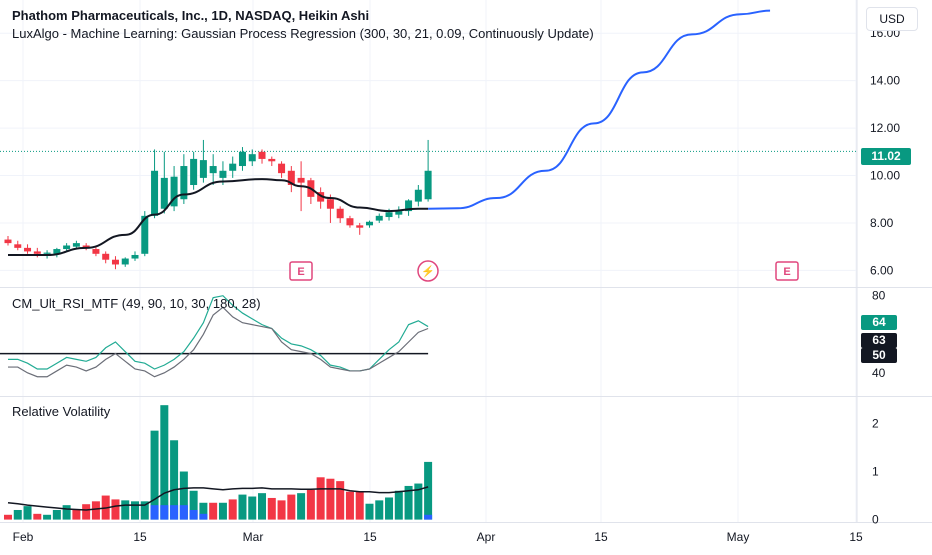 This screenshot has height=555, width=932. What do you see at coordinates (786, 272) in the screenshot?
I see `earnings-marker-label: E` at bounding box center [786, 272].